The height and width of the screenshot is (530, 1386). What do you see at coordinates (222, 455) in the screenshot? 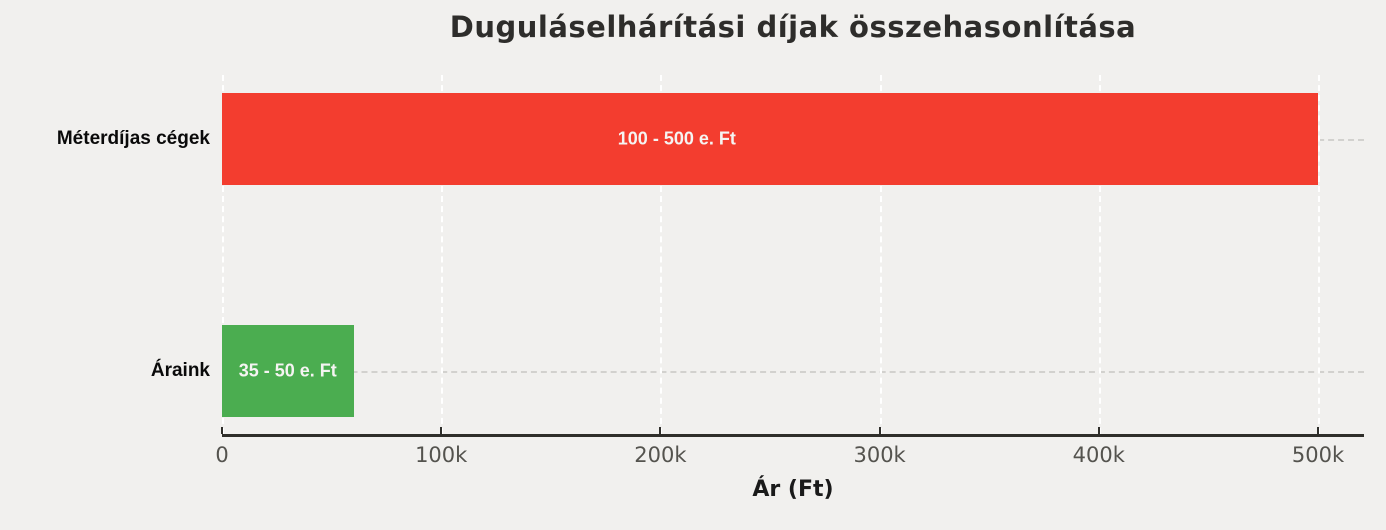
I see `x-tick-label: 0` at bounding box center [222, 455].